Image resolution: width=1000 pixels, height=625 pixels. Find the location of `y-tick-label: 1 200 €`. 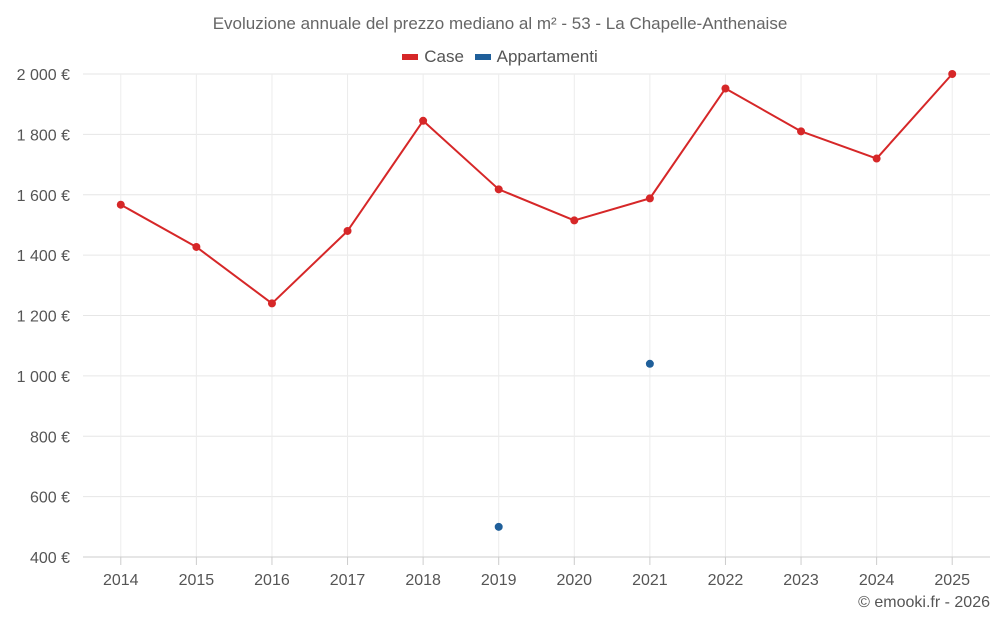

y-tick-label: 1 200 € is located at coordinates (43, 317).